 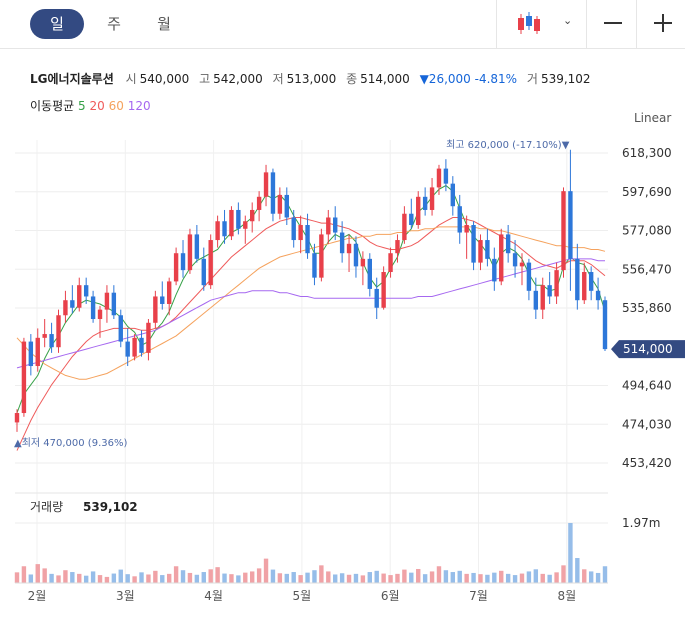 What do you see at coordinates (82, 106) in the screenshot?
I see `ma-5: 5` at bounding box center [82, 106].